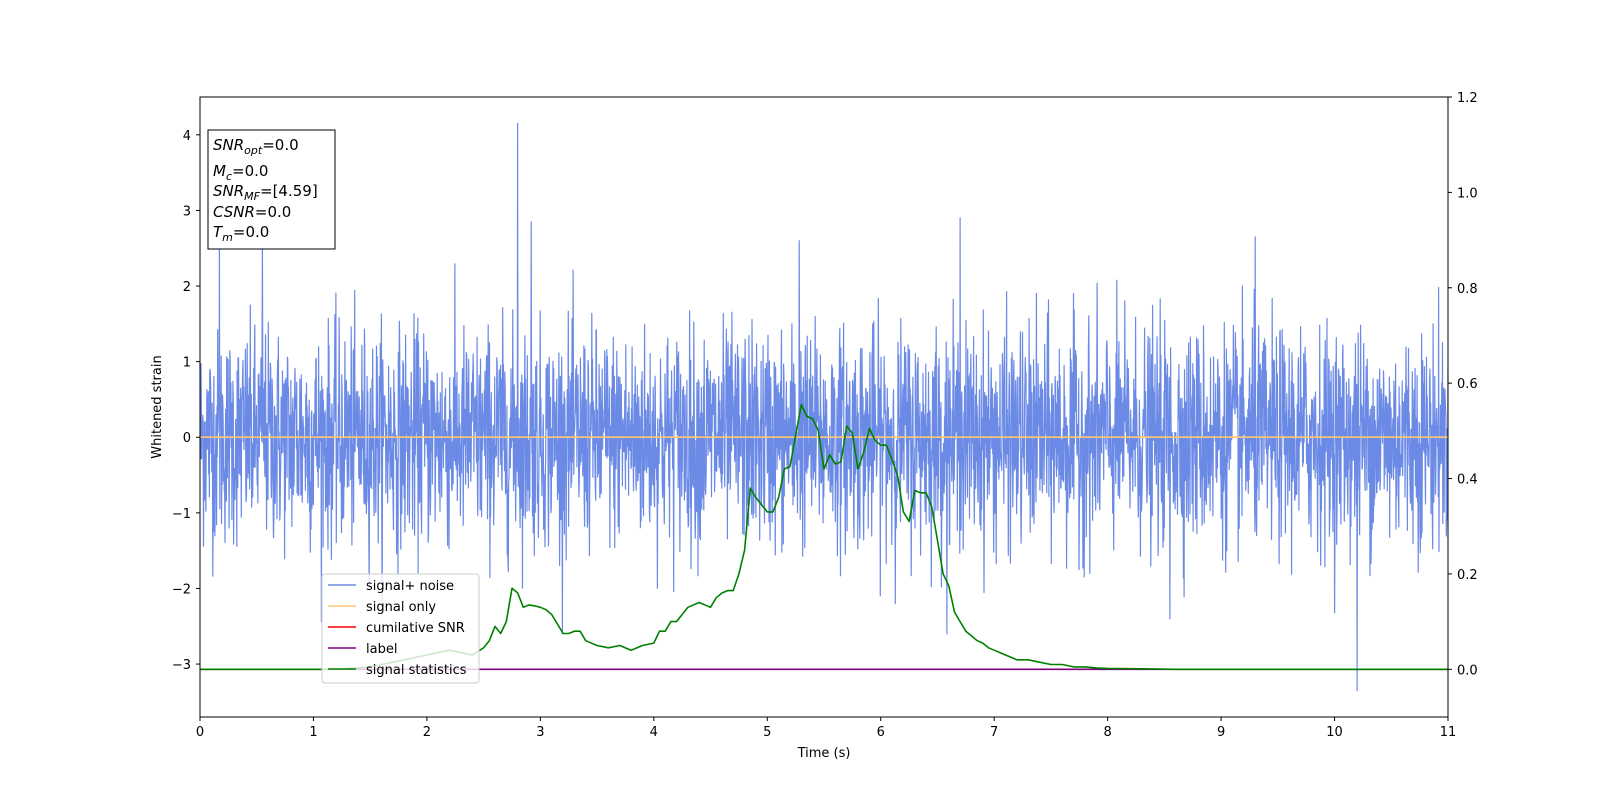  I want to click on x-tick-label: 8, so click(1107, 732).